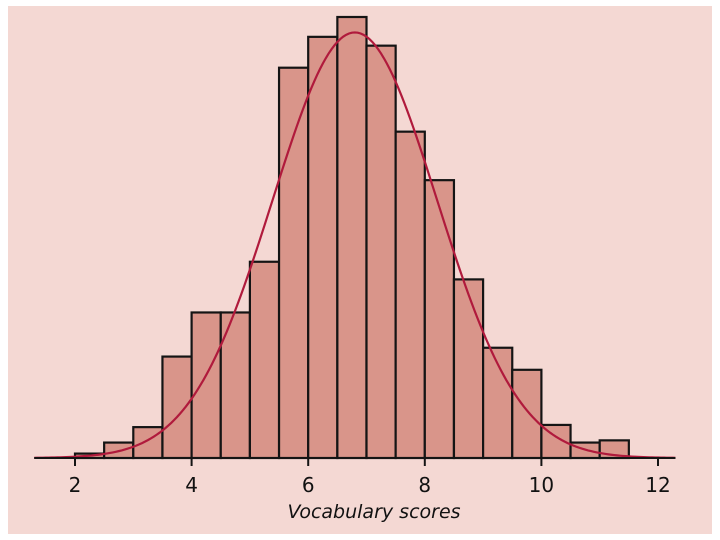  What do you see at coordinates (657, 485) in the screenshot?
I see `x-tick-label: 12` at bounding box center [657, 485].